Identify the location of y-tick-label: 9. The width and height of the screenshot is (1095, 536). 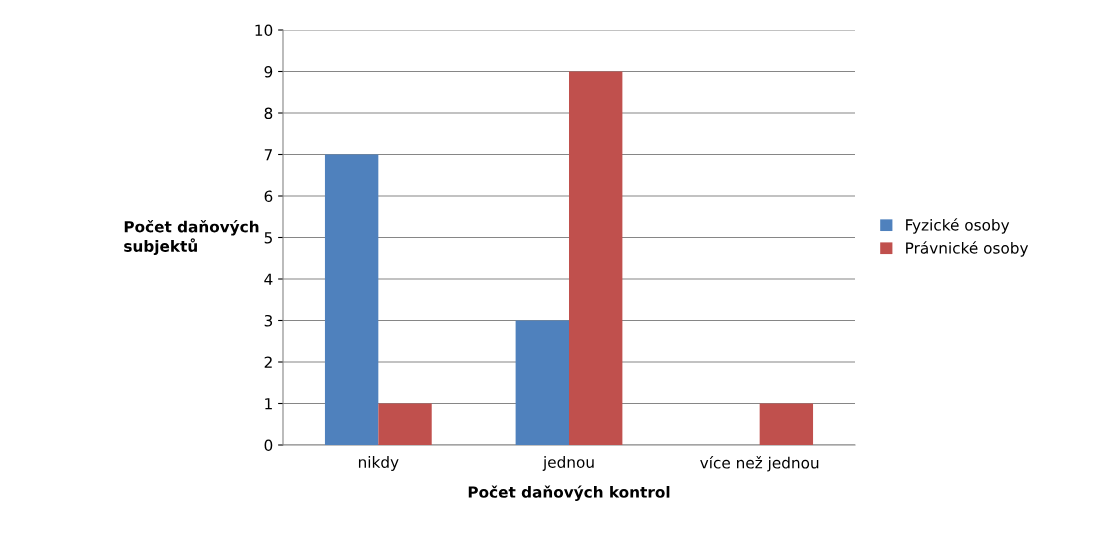
(268, 71).